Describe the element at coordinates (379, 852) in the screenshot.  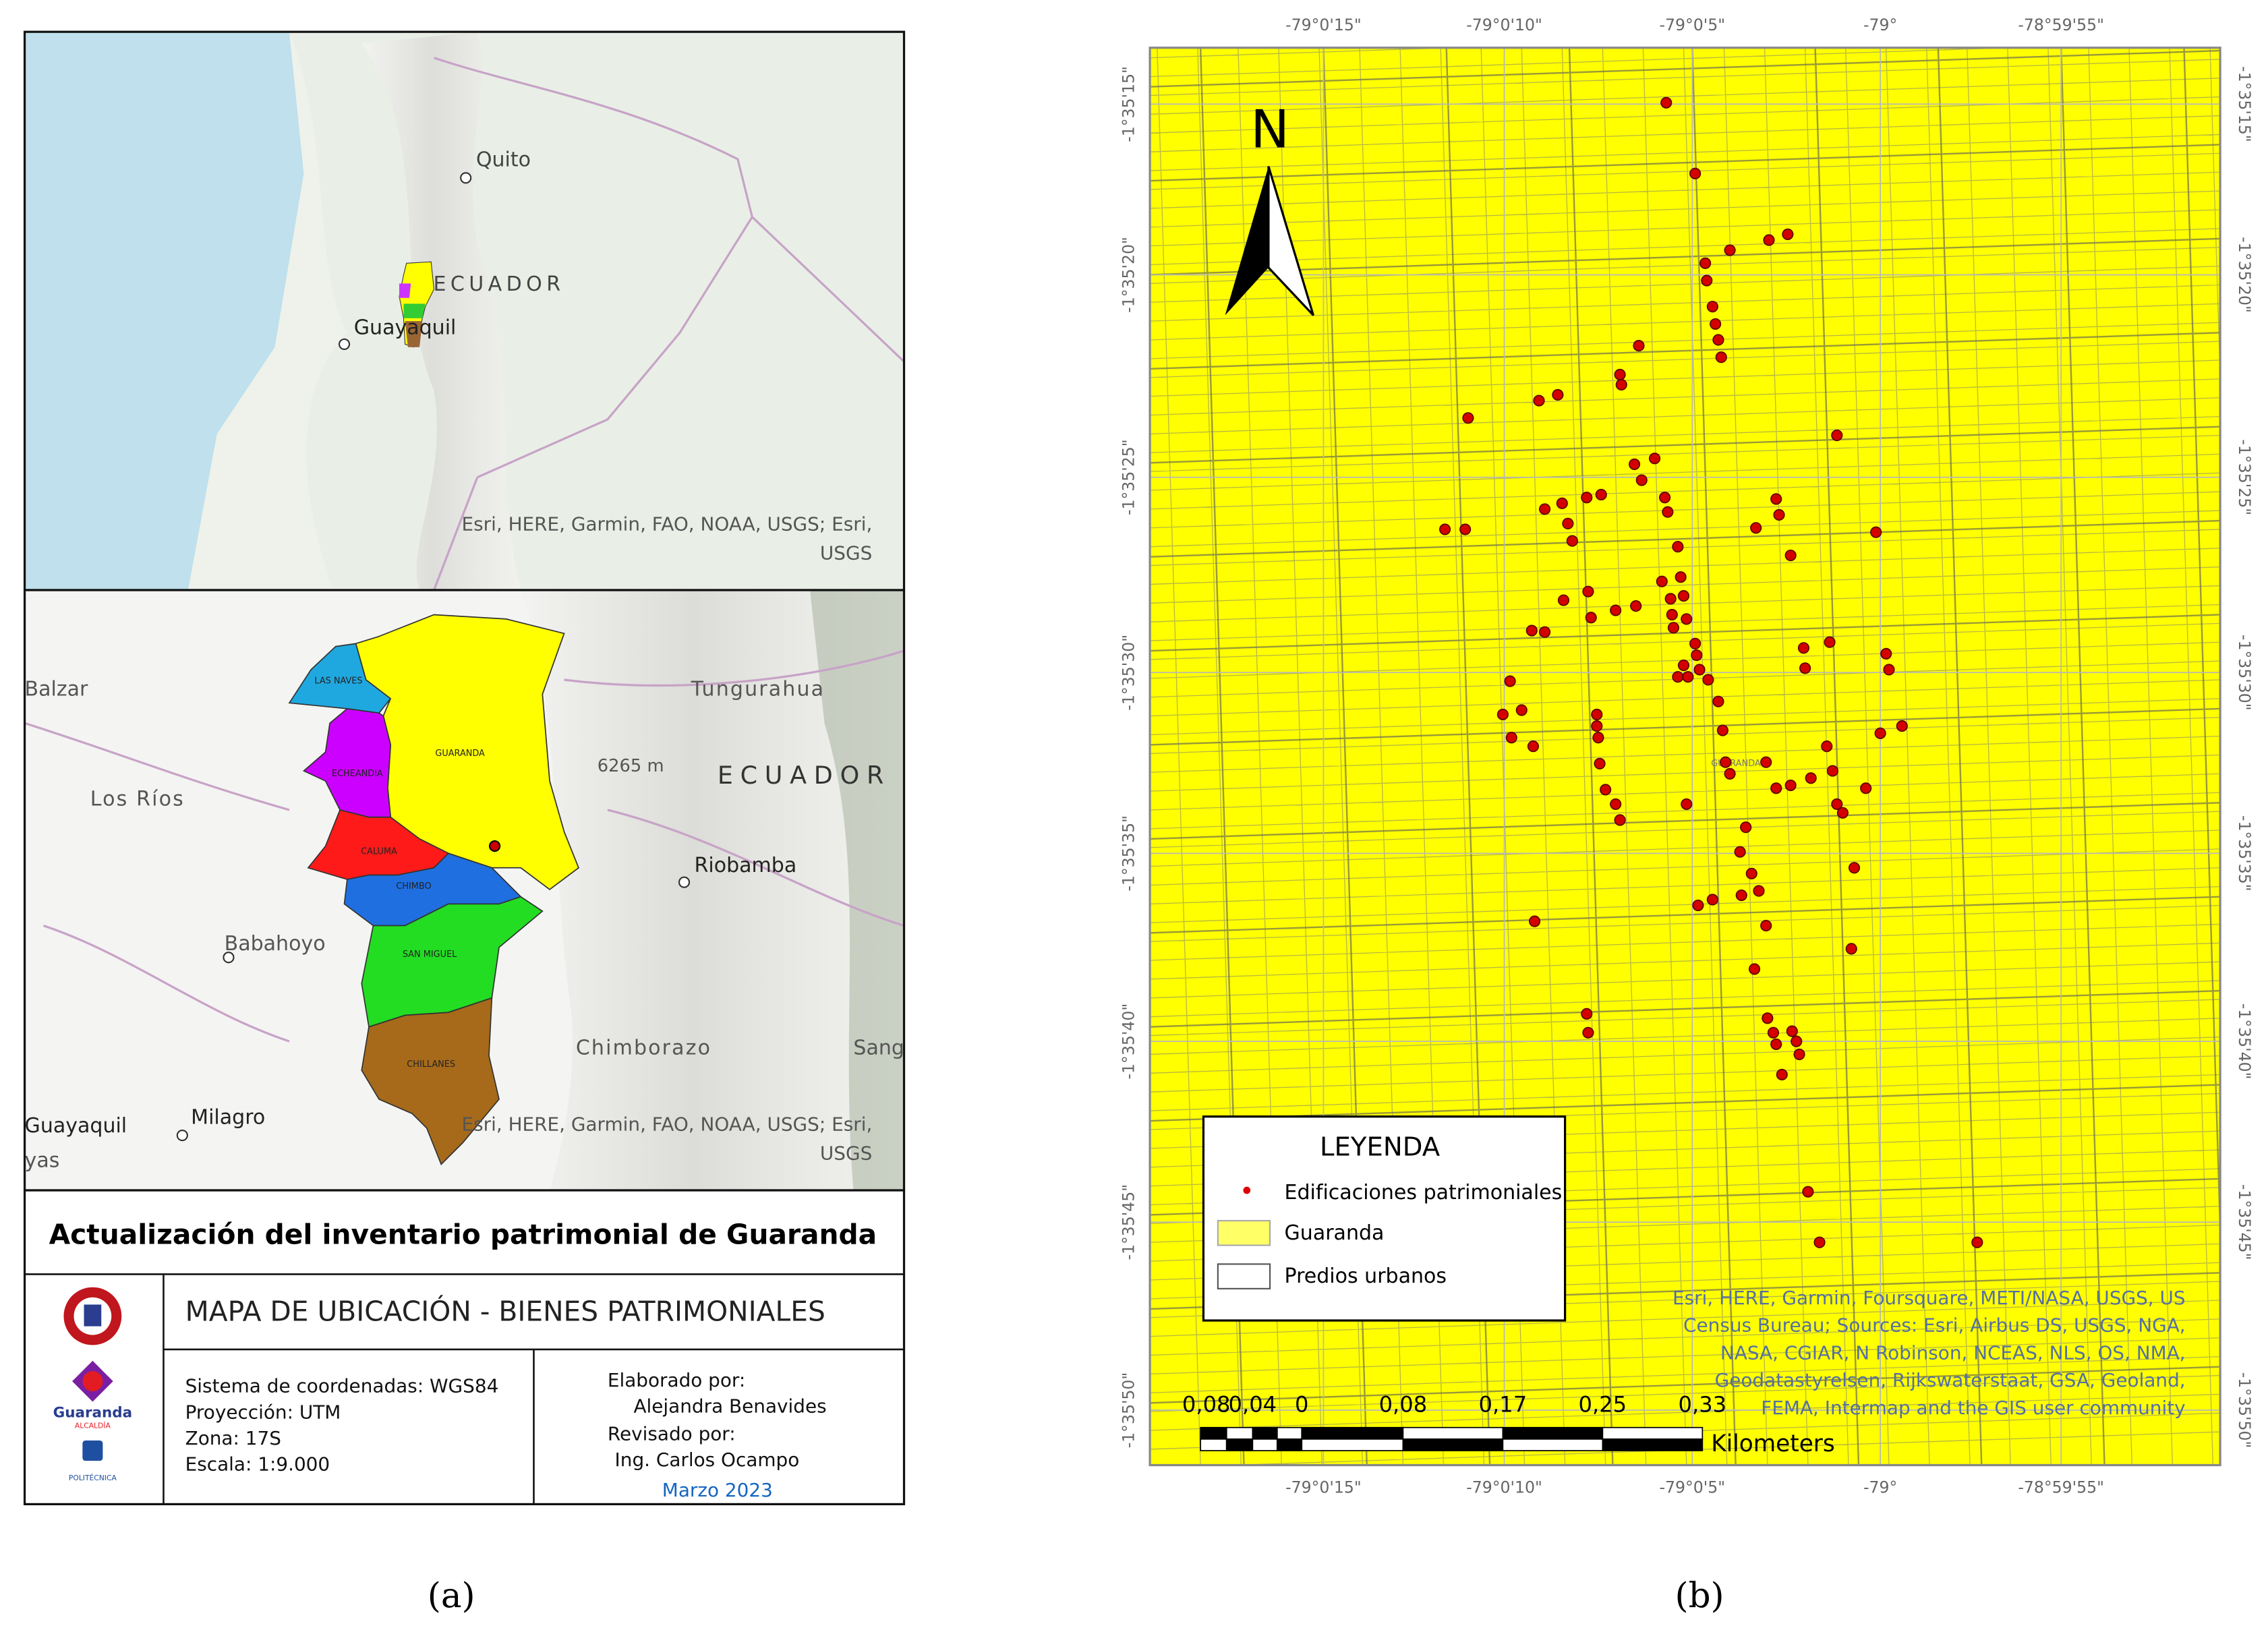
I see `canton-label: CALUMA` at that location.